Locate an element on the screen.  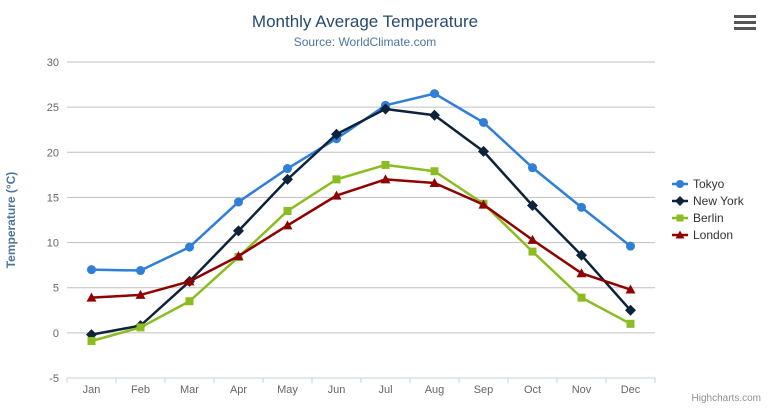
context-menu-button is located at coordinates (745, 22).